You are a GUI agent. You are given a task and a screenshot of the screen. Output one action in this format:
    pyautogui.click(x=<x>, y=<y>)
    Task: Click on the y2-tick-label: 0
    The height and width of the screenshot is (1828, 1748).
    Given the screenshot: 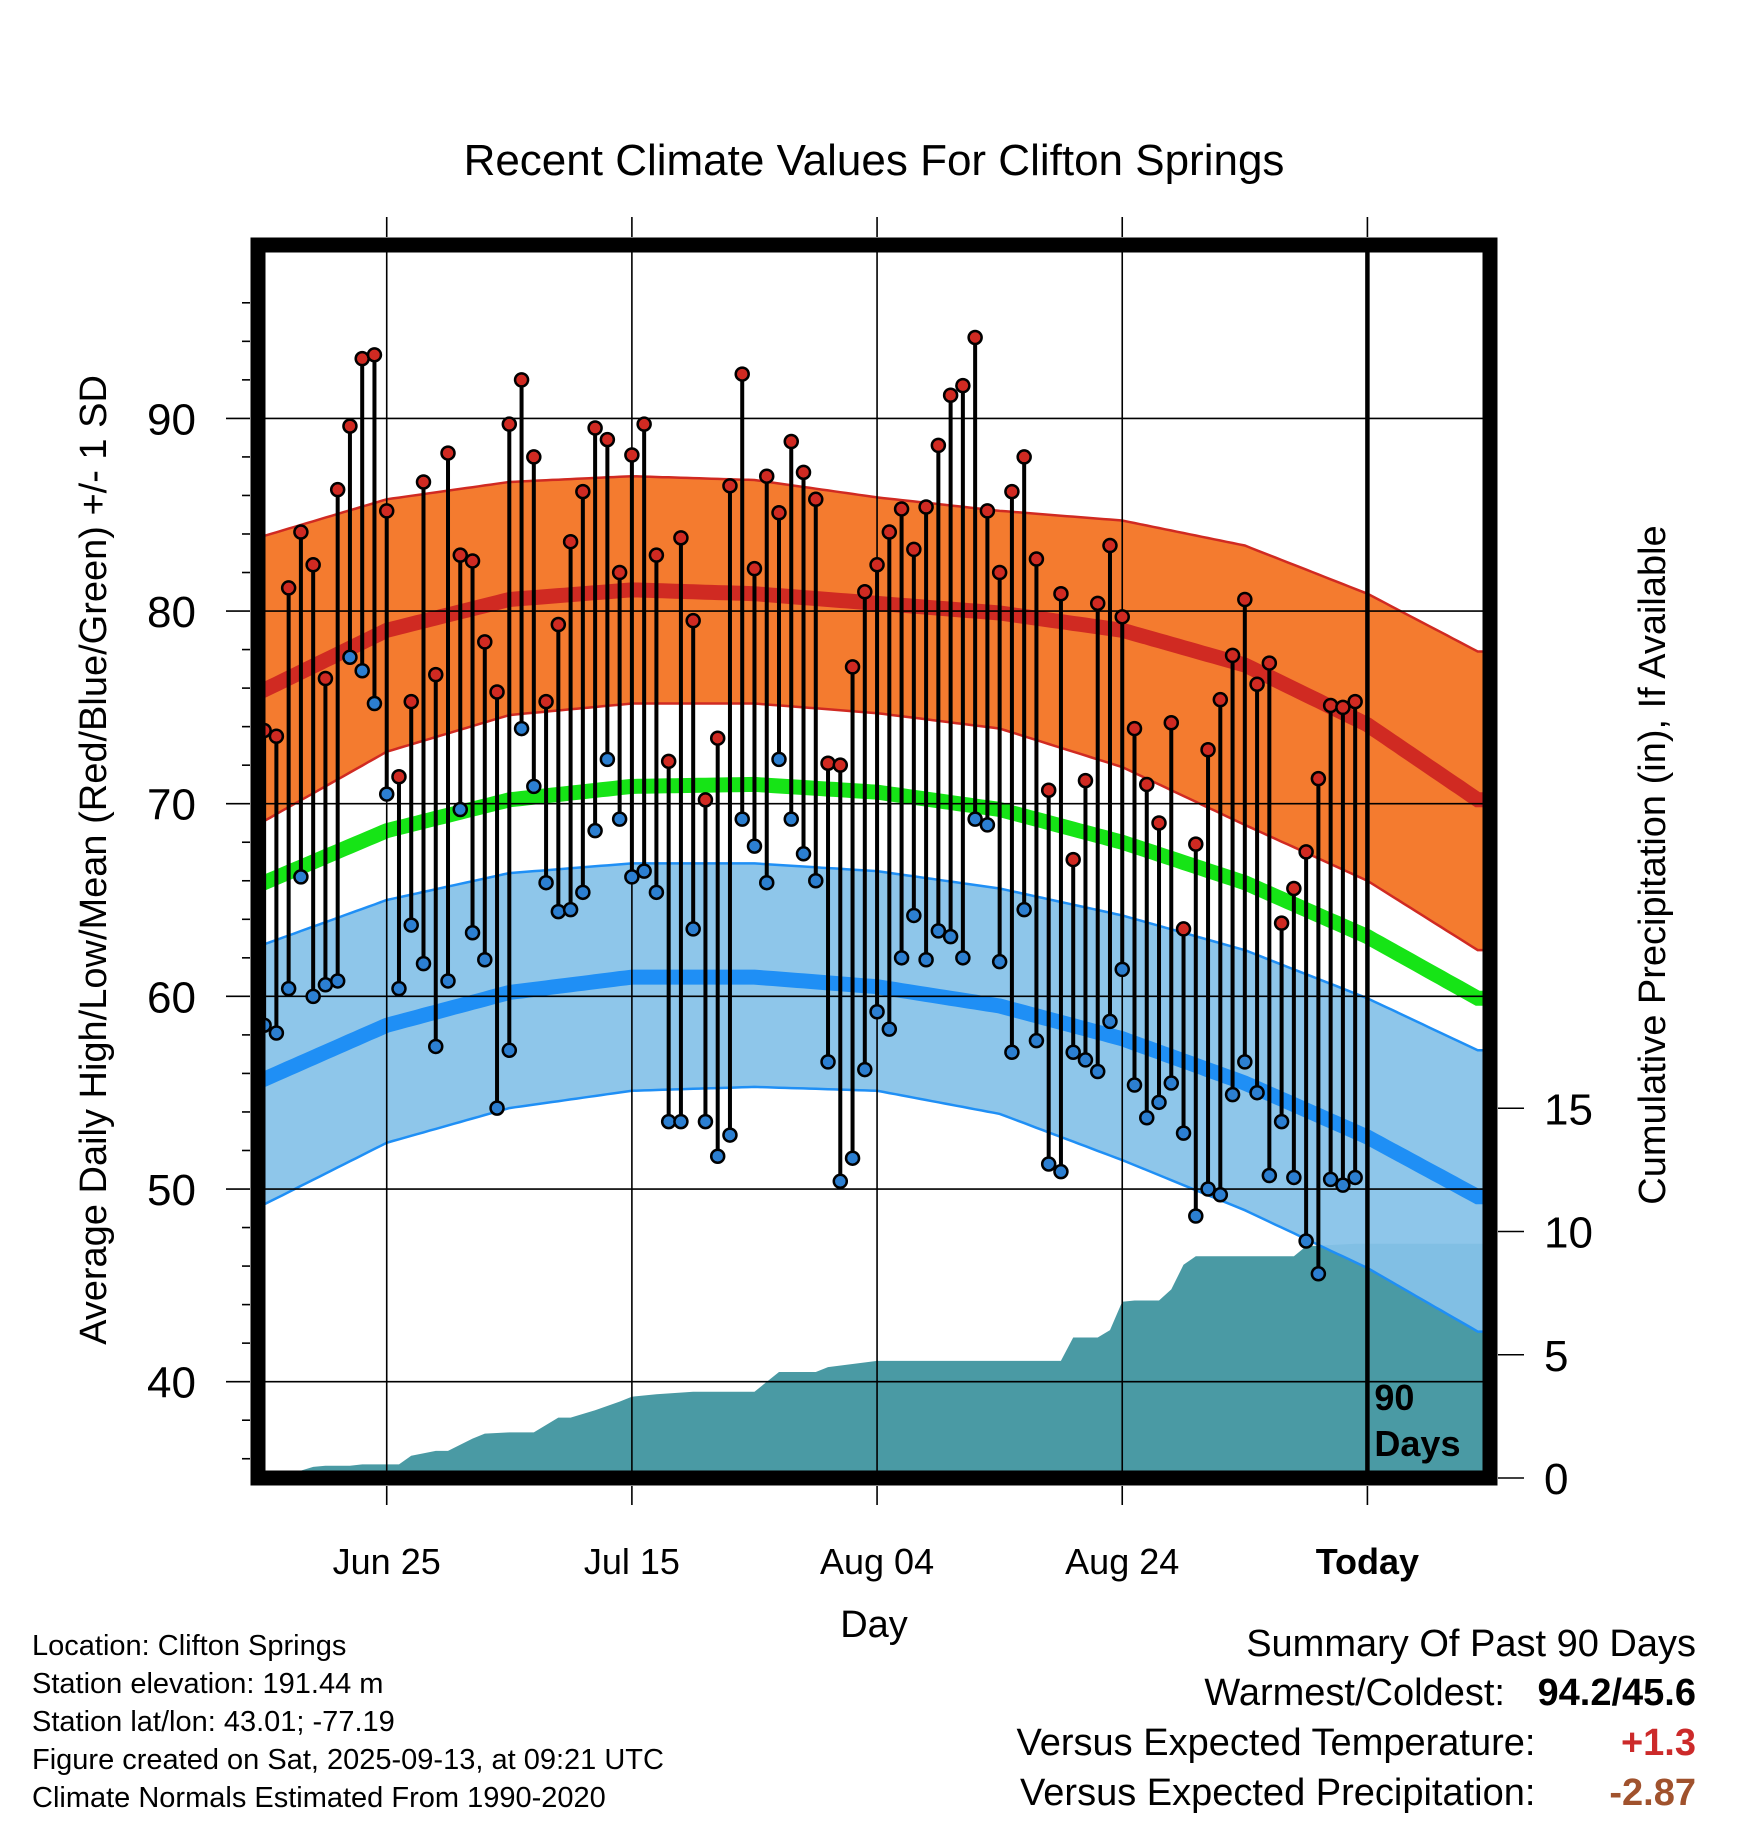 What is the action you would take?
    pyautogui.click(x=1556, y=1479)
    